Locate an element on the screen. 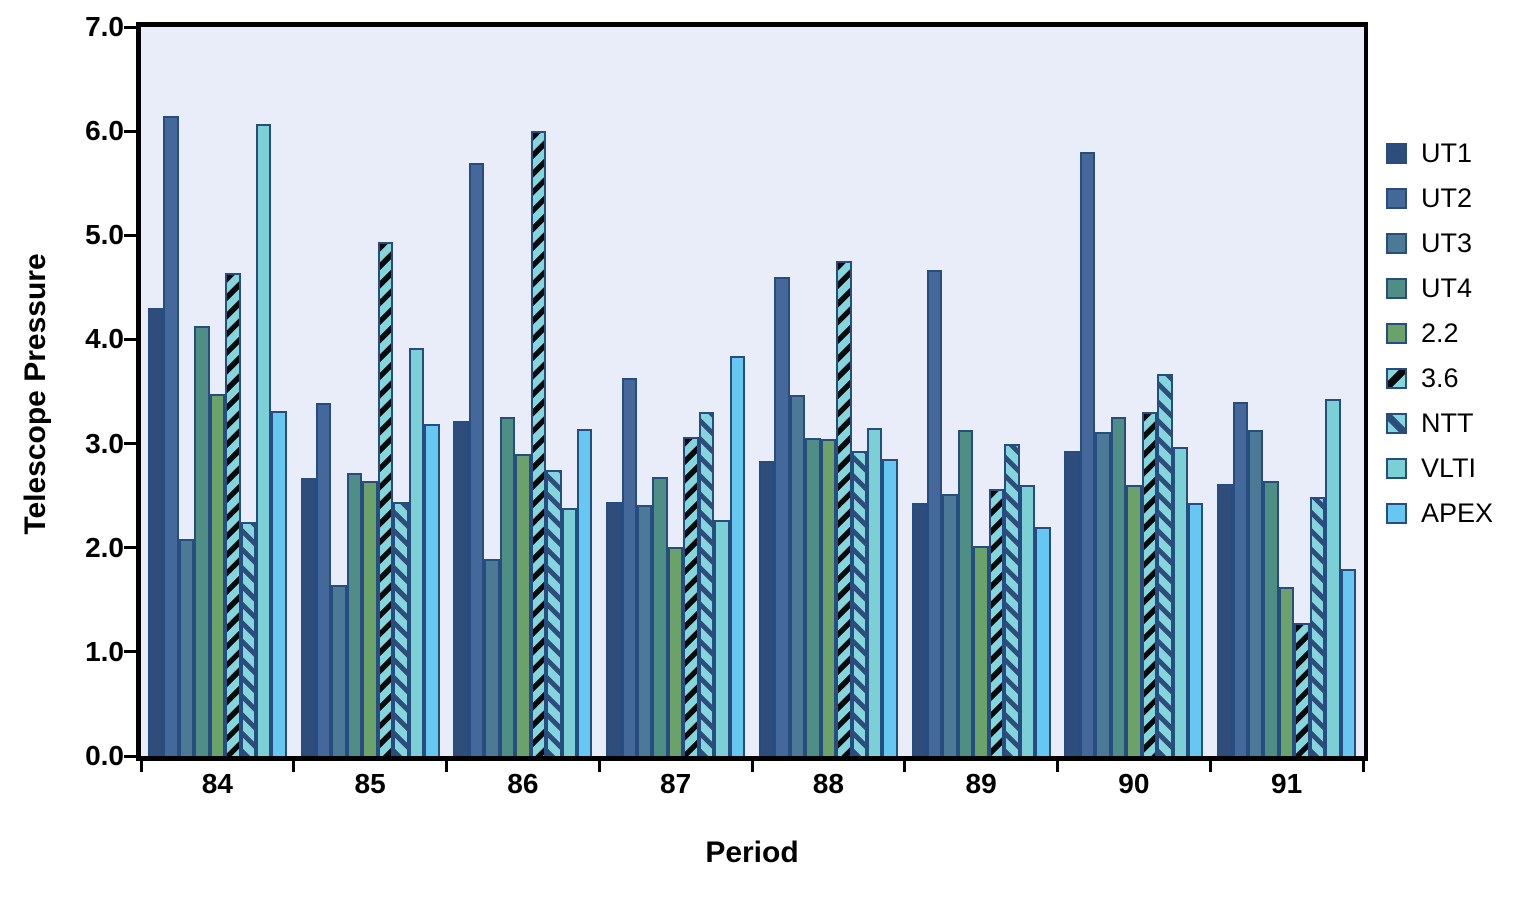 Image resolution: width=1531 pixels, height=905 pixels. bar-UT2-p89 is located at coordinates (935, 512).